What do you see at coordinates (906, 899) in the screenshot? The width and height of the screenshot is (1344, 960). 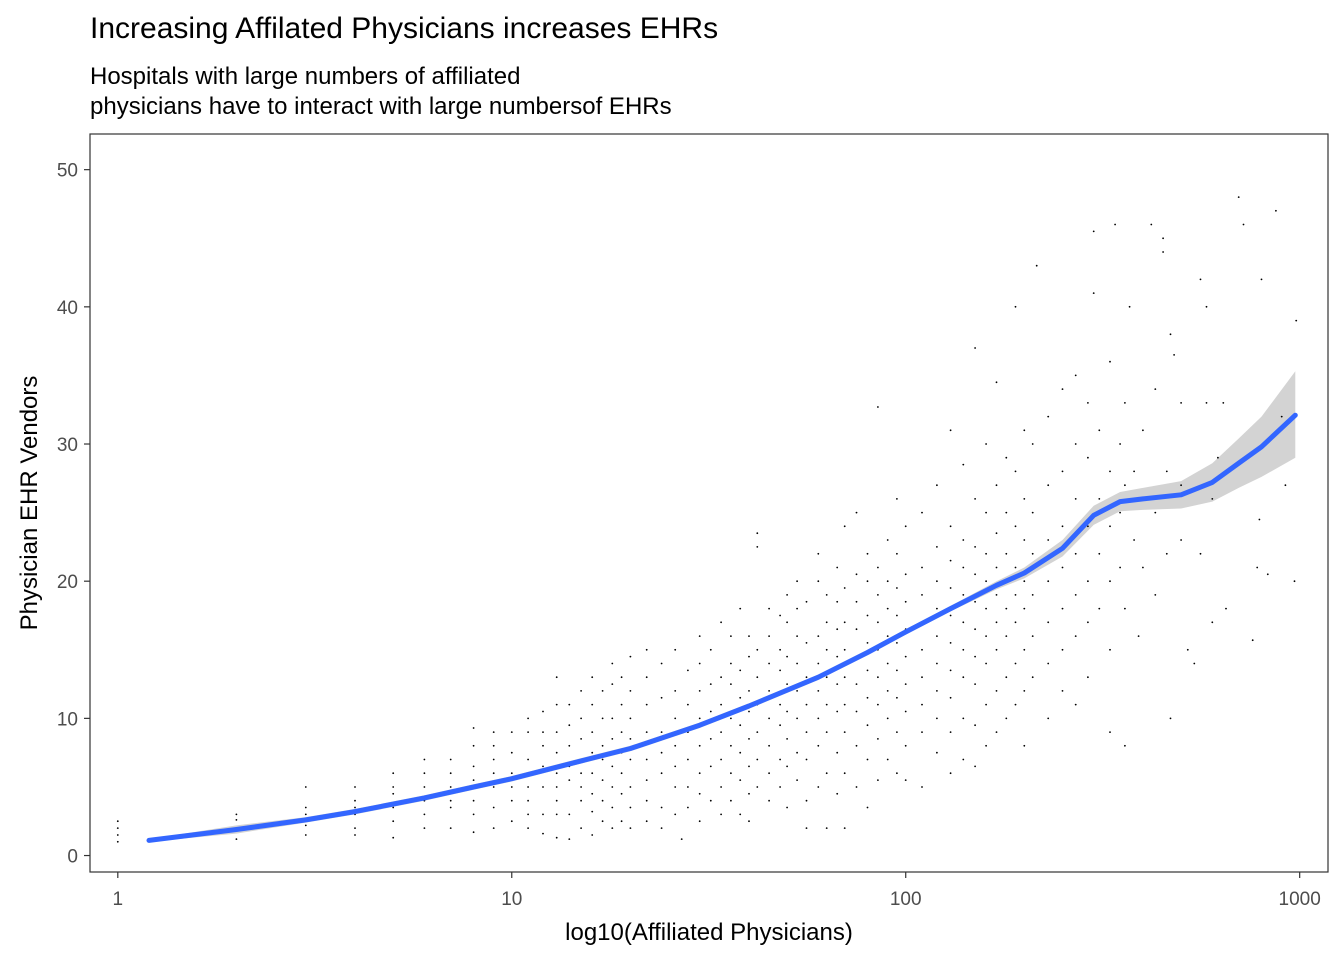 I see `x-tick-label: 100` at bounding box center [906, 899].